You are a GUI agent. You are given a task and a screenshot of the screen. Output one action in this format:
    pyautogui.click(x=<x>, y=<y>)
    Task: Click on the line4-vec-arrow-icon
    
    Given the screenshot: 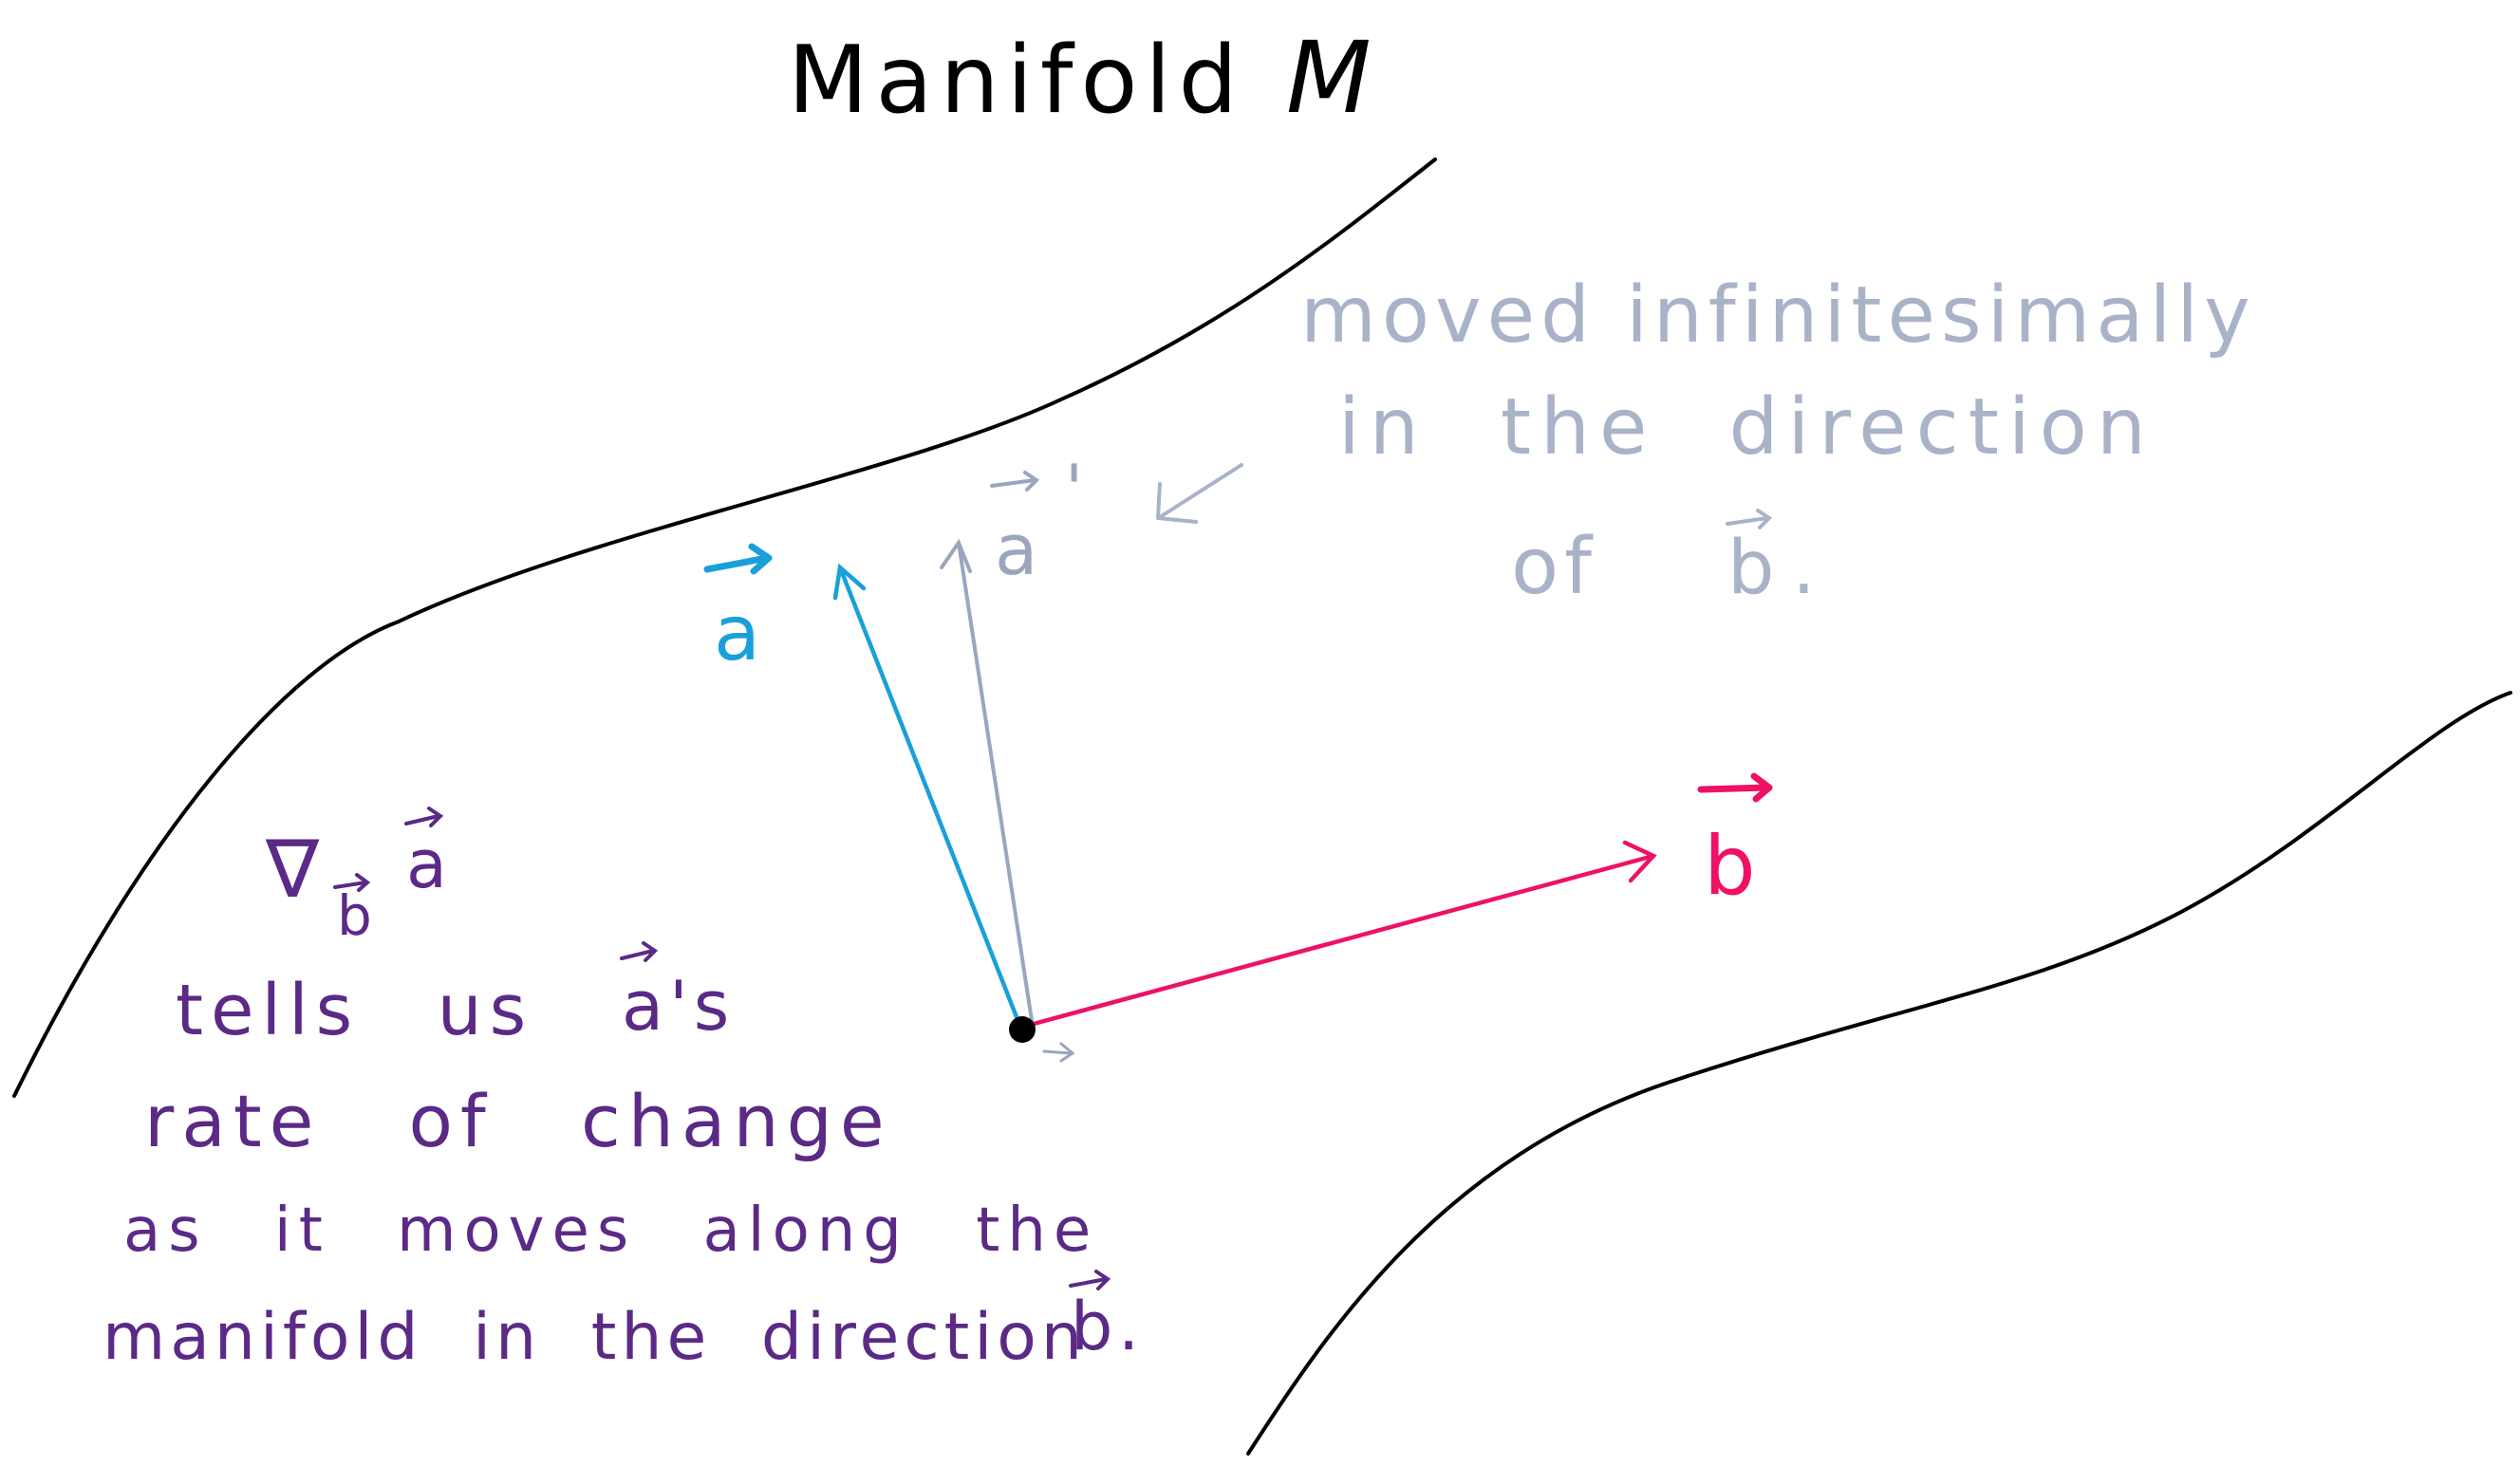 What is the action you would take?
    pyautogui.click(x=1090, y=1280)
    